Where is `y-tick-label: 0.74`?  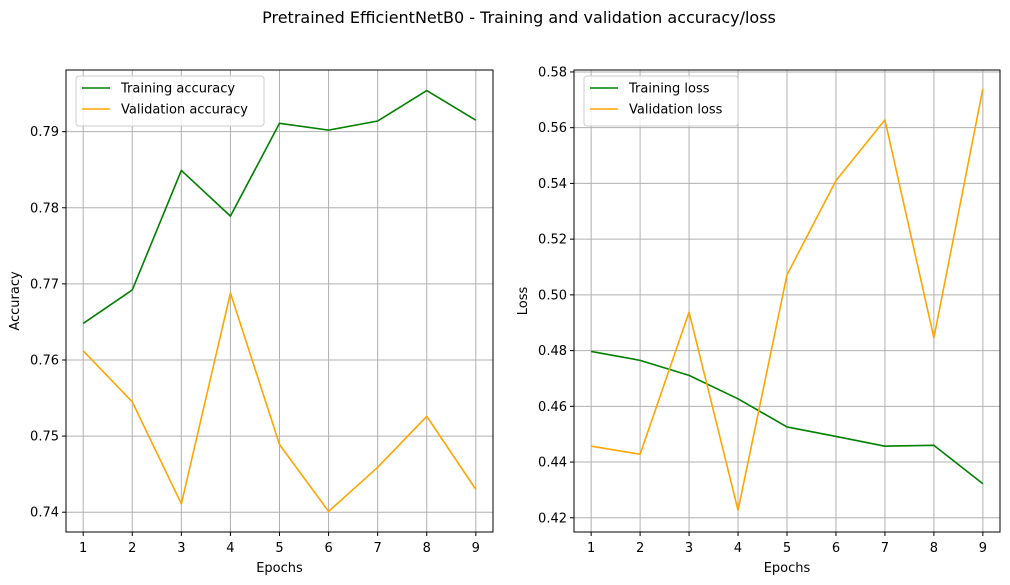 y-tick-label: 0.74 is located at coordinates (44, 513).